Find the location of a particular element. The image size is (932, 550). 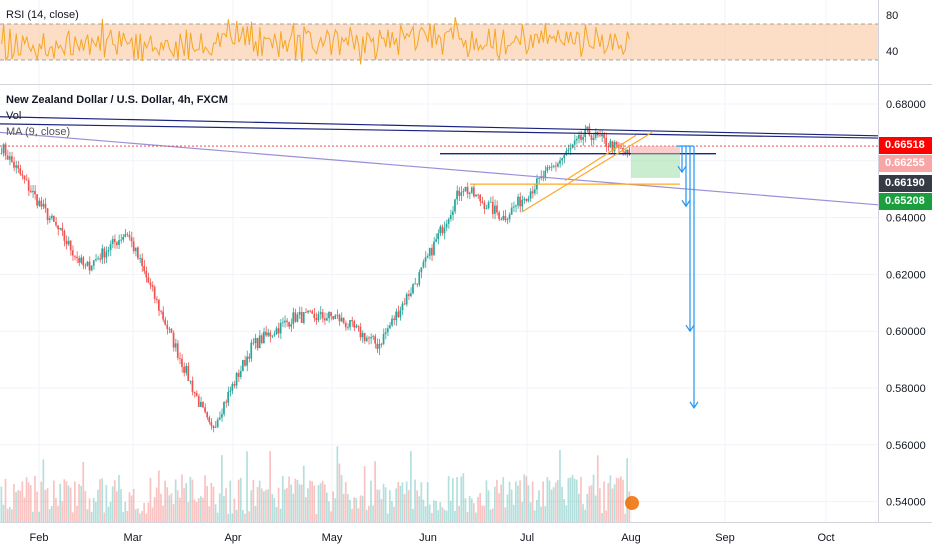

ma-legend: MA (9, close) is located at coordinates (38, 132).